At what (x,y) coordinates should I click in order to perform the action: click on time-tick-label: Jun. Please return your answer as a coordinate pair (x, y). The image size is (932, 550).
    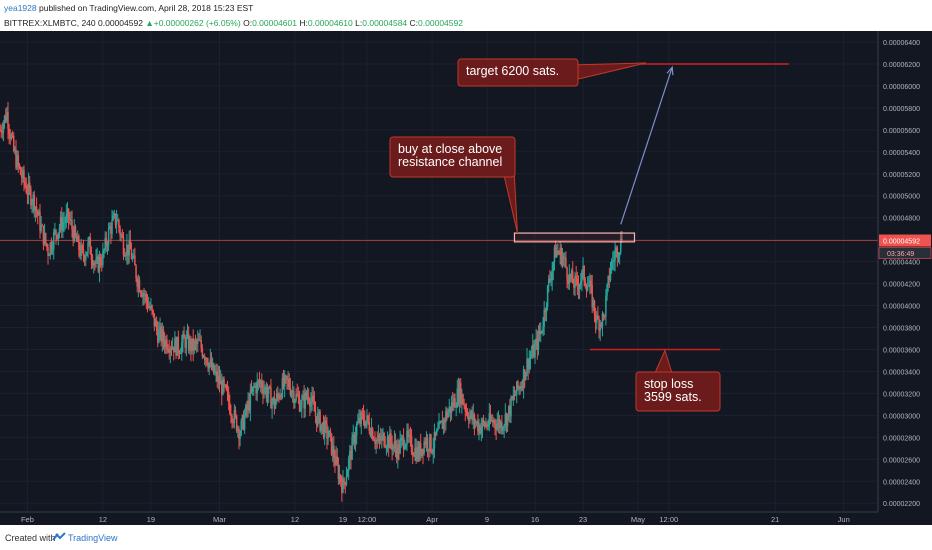
    Looking at the image, I should click on (844, 519).